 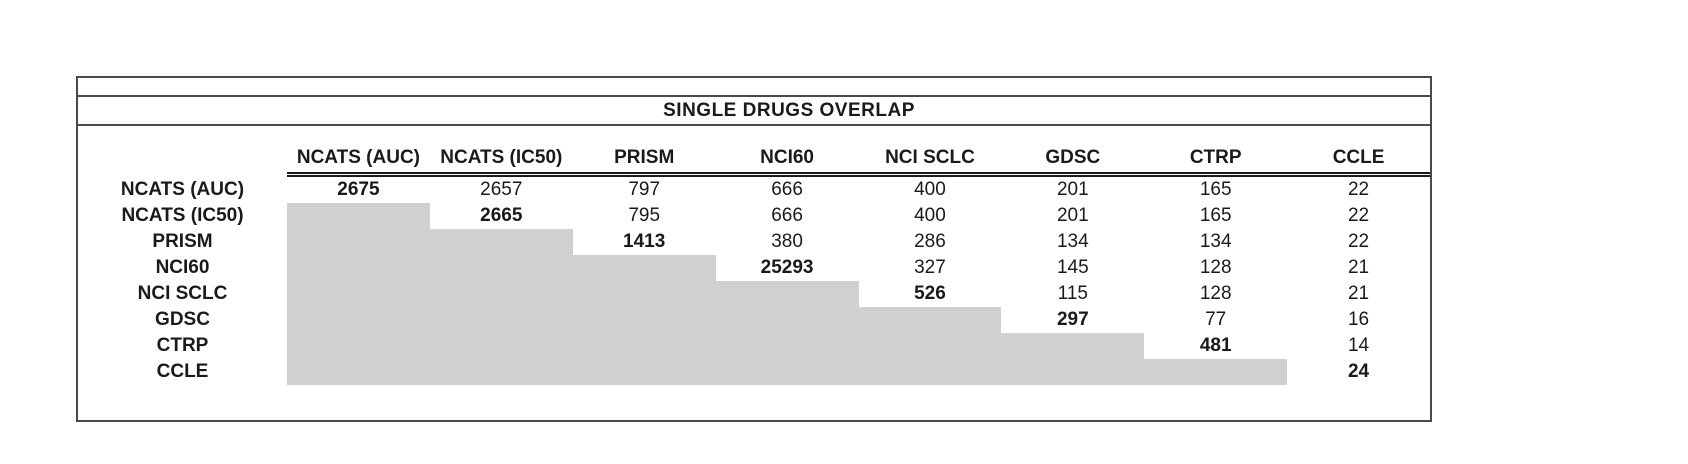 What do you see at coordinates (787, 267) in the screenshot?
I see `matrix-cell: 25293` at bounding box center [787, 267].